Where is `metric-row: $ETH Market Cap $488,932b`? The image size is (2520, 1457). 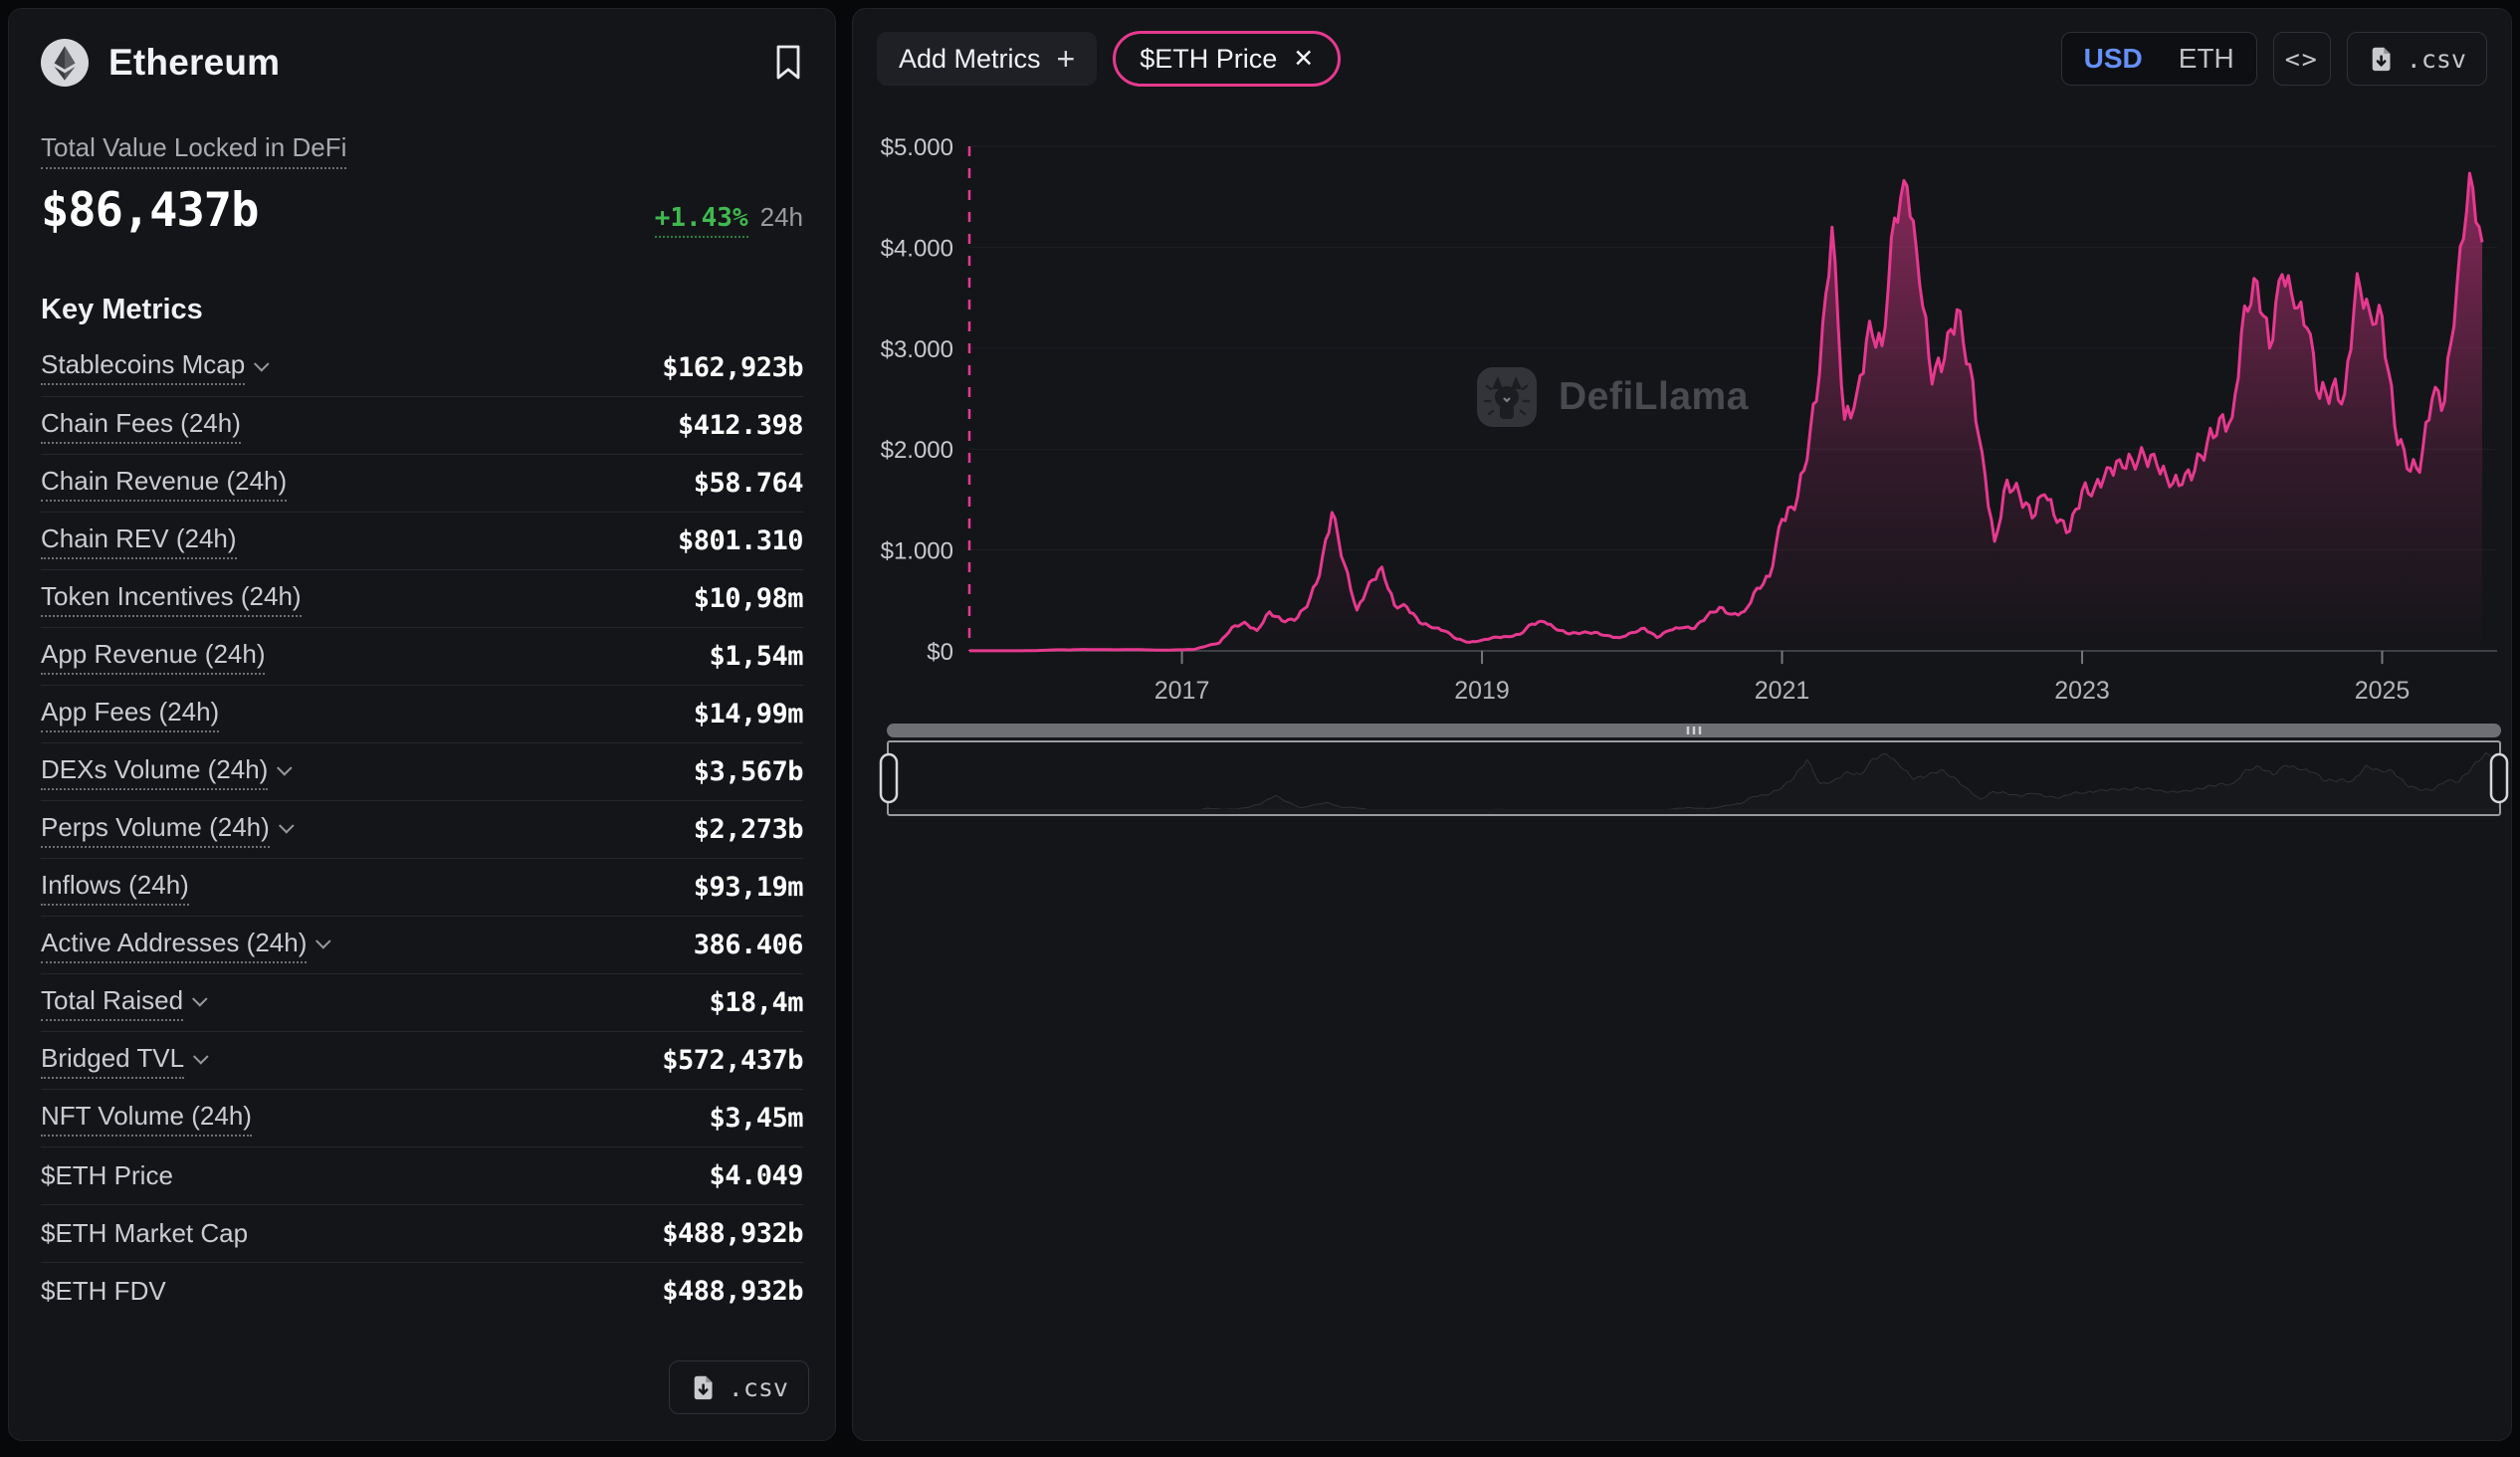
metric-row: $ETH Market Cap $488,932b is located at coordinates (422, 1233).